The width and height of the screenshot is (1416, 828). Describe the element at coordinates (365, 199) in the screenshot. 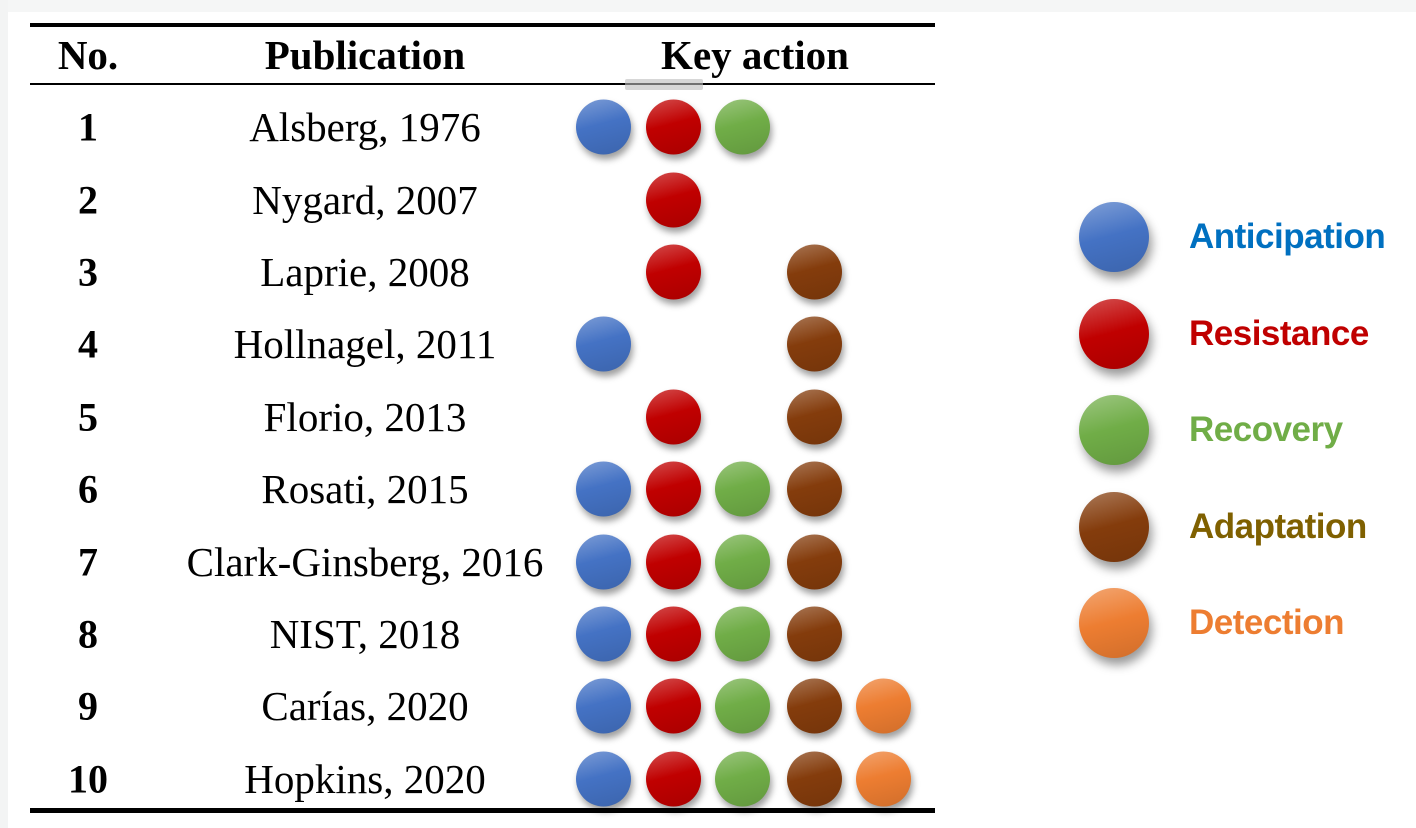

I see `publication-name: Nygard, 2007` at that location.